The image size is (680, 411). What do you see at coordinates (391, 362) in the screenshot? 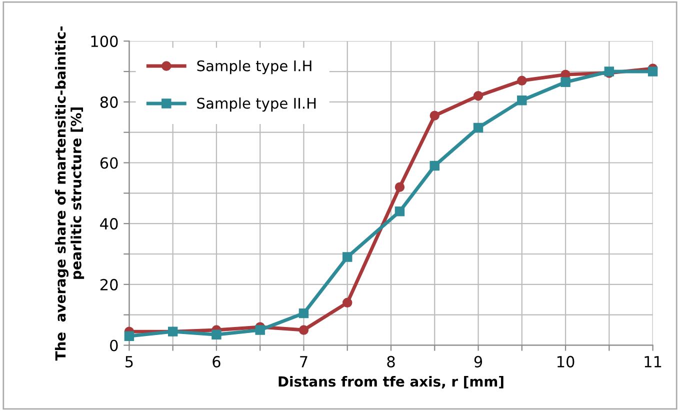
I see `x-tick-label: 8` at bounding box center [391, 362].